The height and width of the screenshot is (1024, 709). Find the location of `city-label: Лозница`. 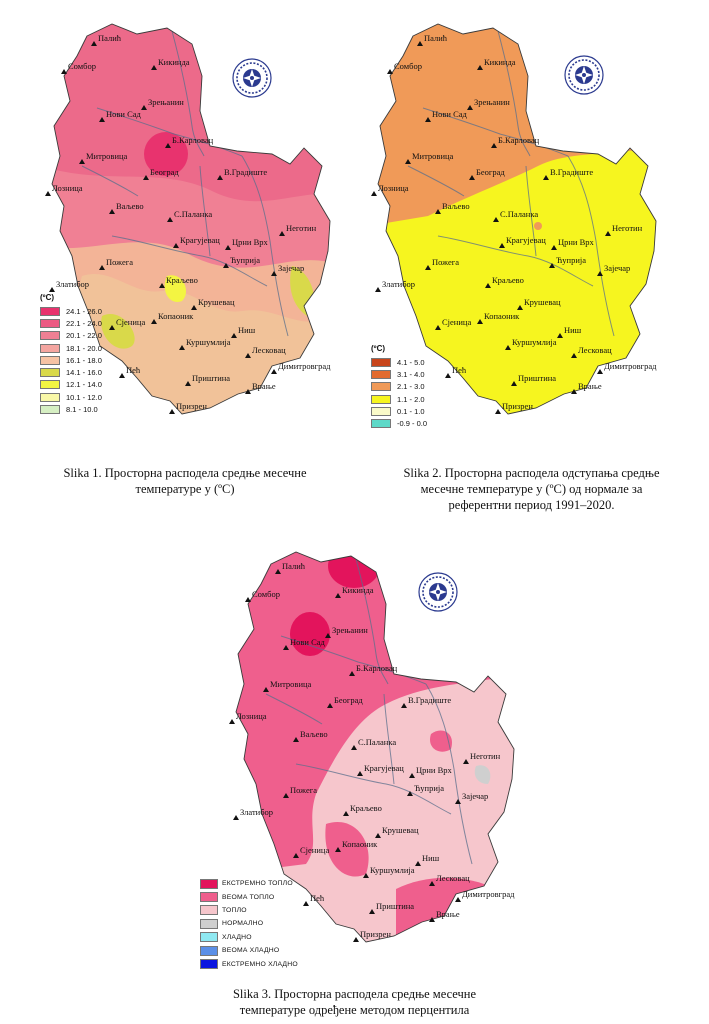

city-label: Лозница is located at coordinates (393, 188).